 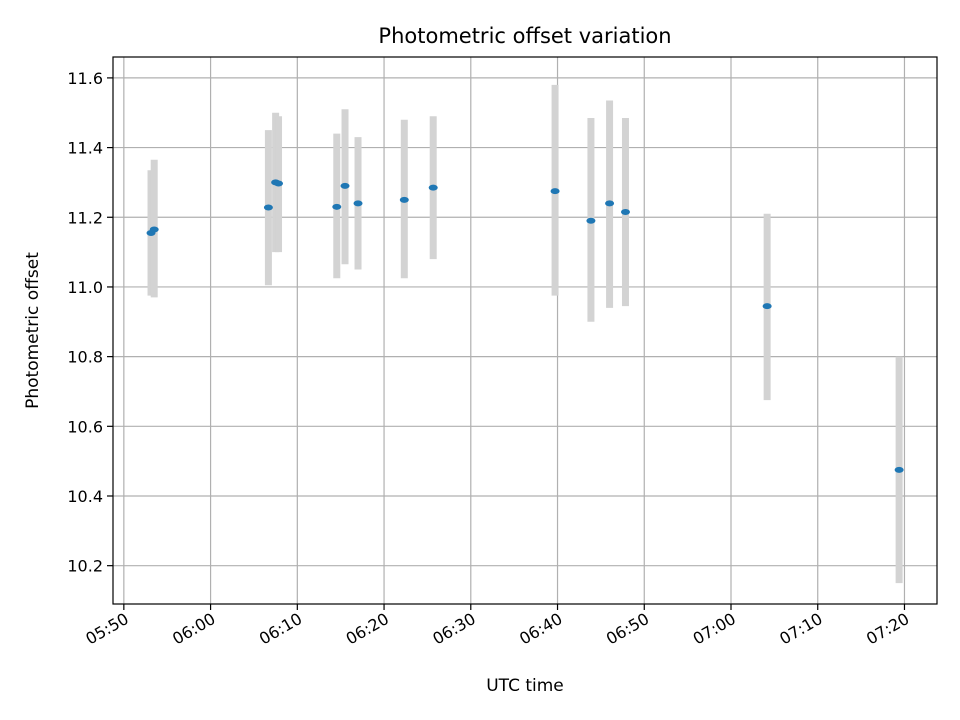 What do you see at coordinates (33, 330) in the screenshot?
I see `y-axis-title: Photometric offset` at bounding box center [33, 330].